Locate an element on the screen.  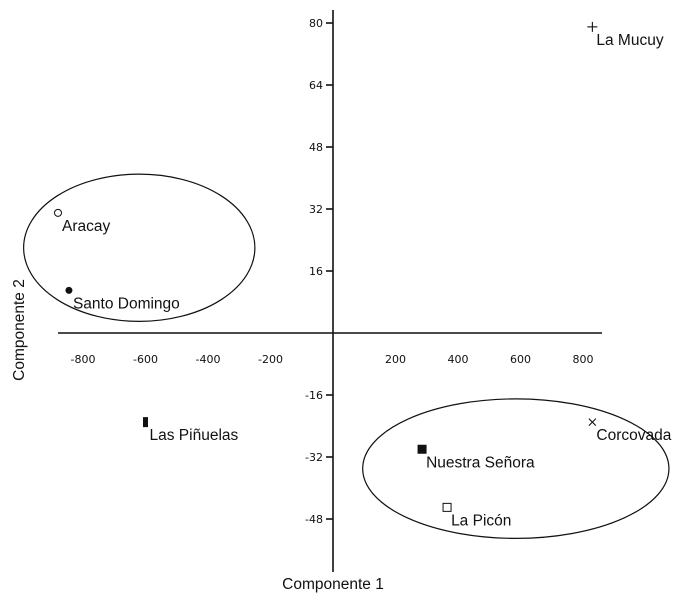
point-label: Aracay is located at coordinates (86, 226).